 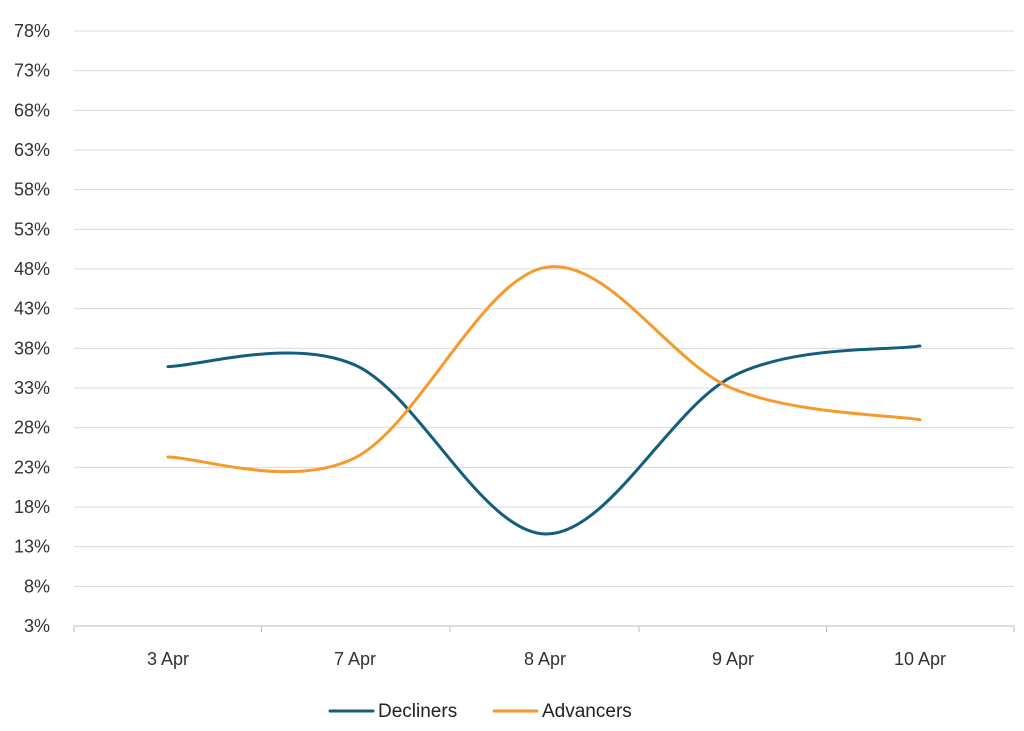 What do you see at coordinates (32, 190) in the screenshot?
I see `y-tick-label: 58%` at bounding box center [32, 190].